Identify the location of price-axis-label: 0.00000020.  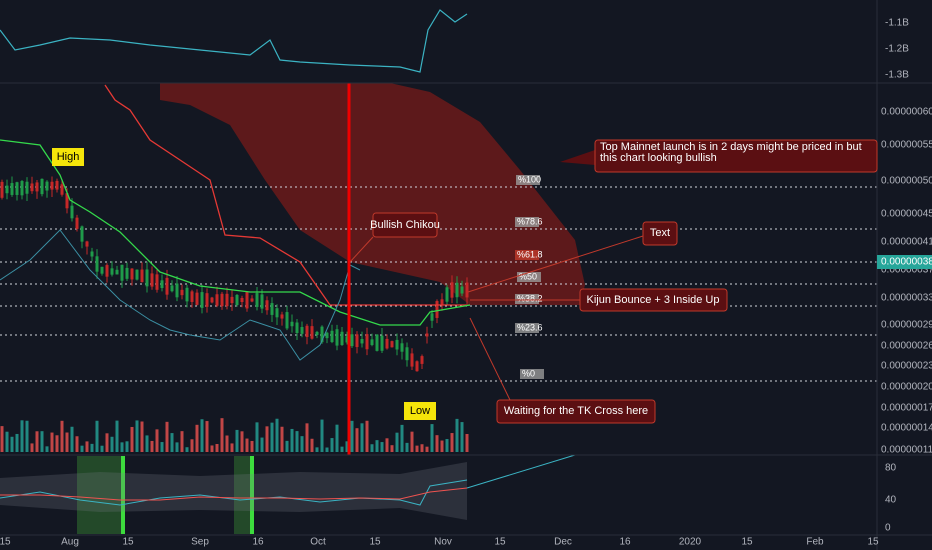
(906, 387).